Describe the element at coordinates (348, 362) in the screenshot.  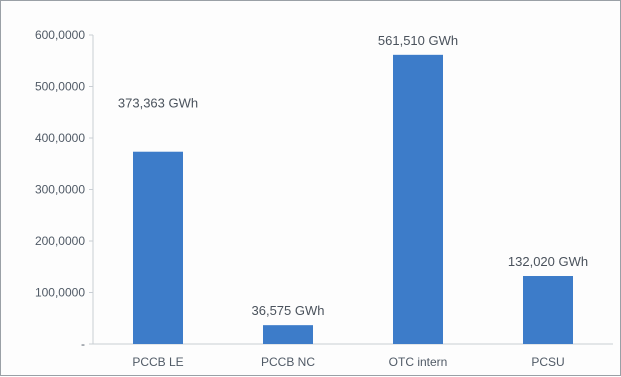
I see `category-labels: PCCB LE PCCB NC OTC intern PCSU` at that location.